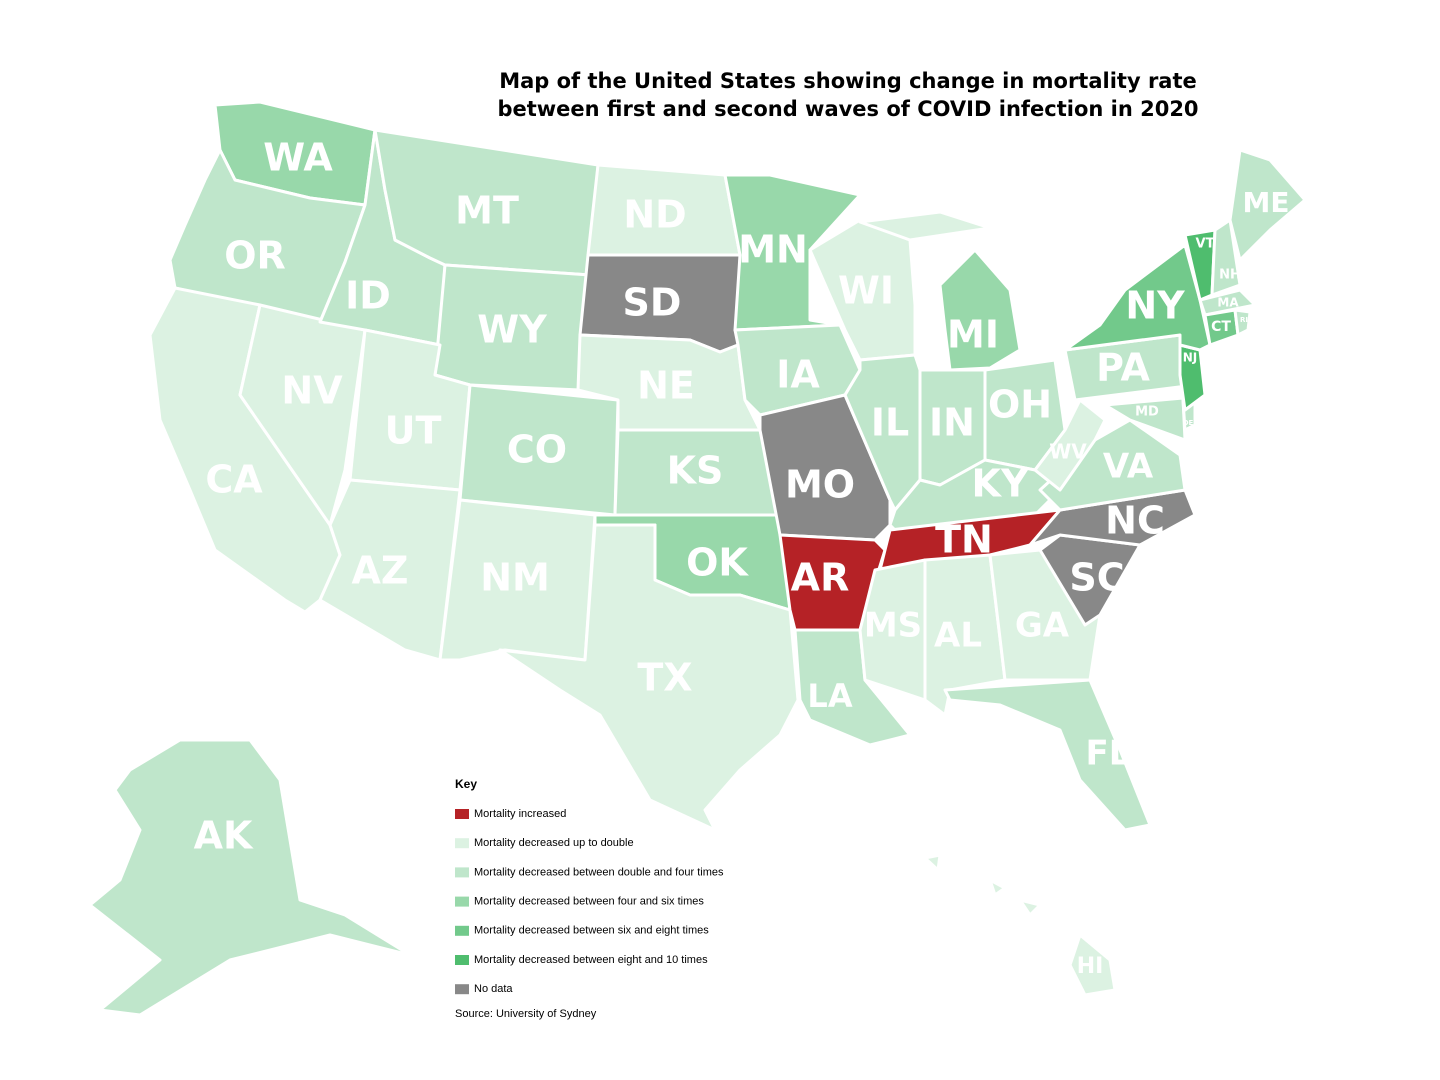 The height and width of the screenshot is (1080, 1440). Describe the element at coordinates (866, 291) in the screenshot. I see `state-label: WI` at that location.